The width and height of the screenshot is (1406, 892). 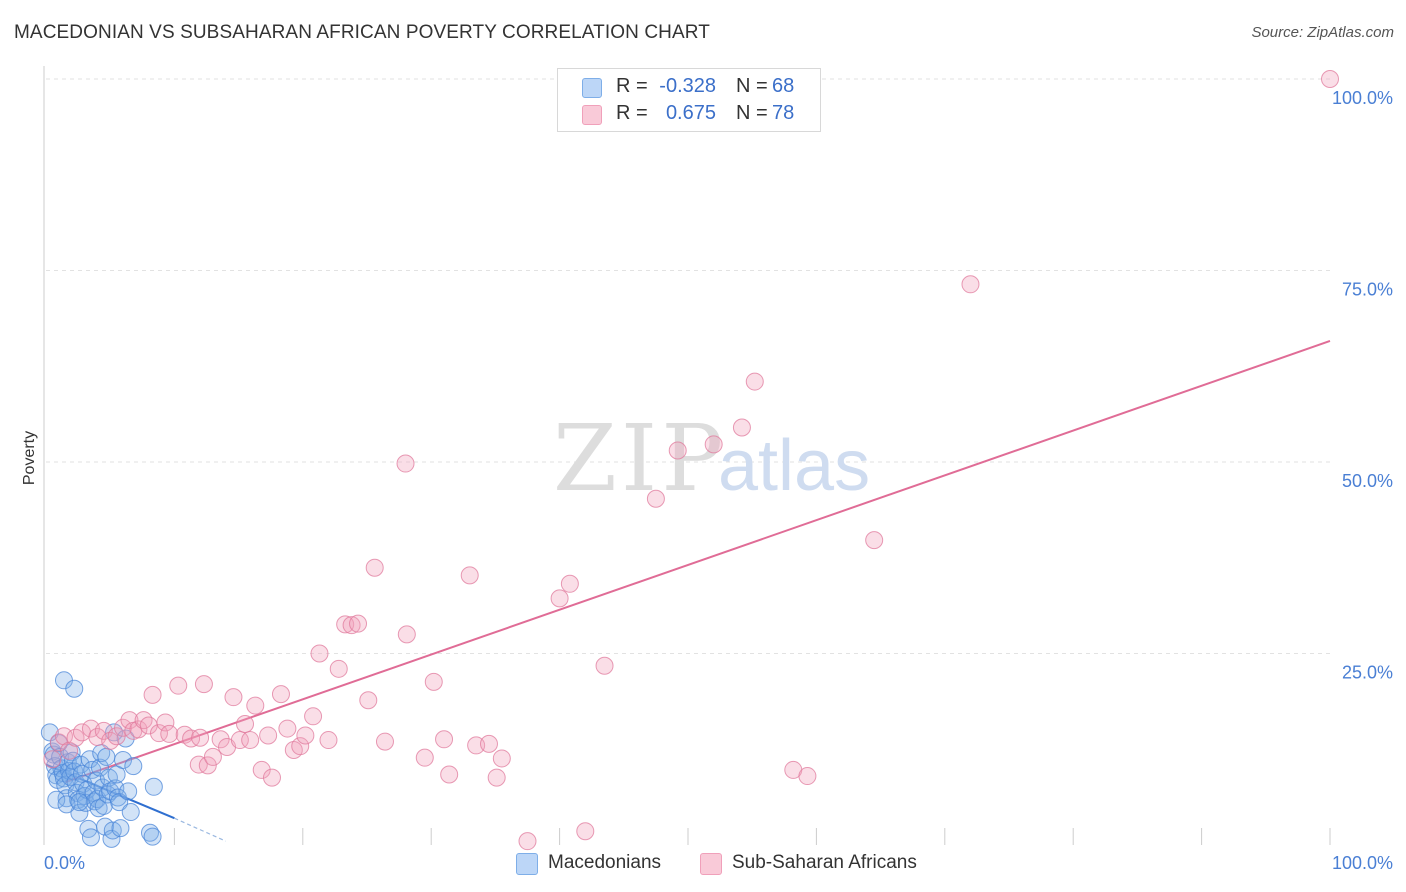 I want to click on watermark-atlas: atlas, so click(x=794, y=466).